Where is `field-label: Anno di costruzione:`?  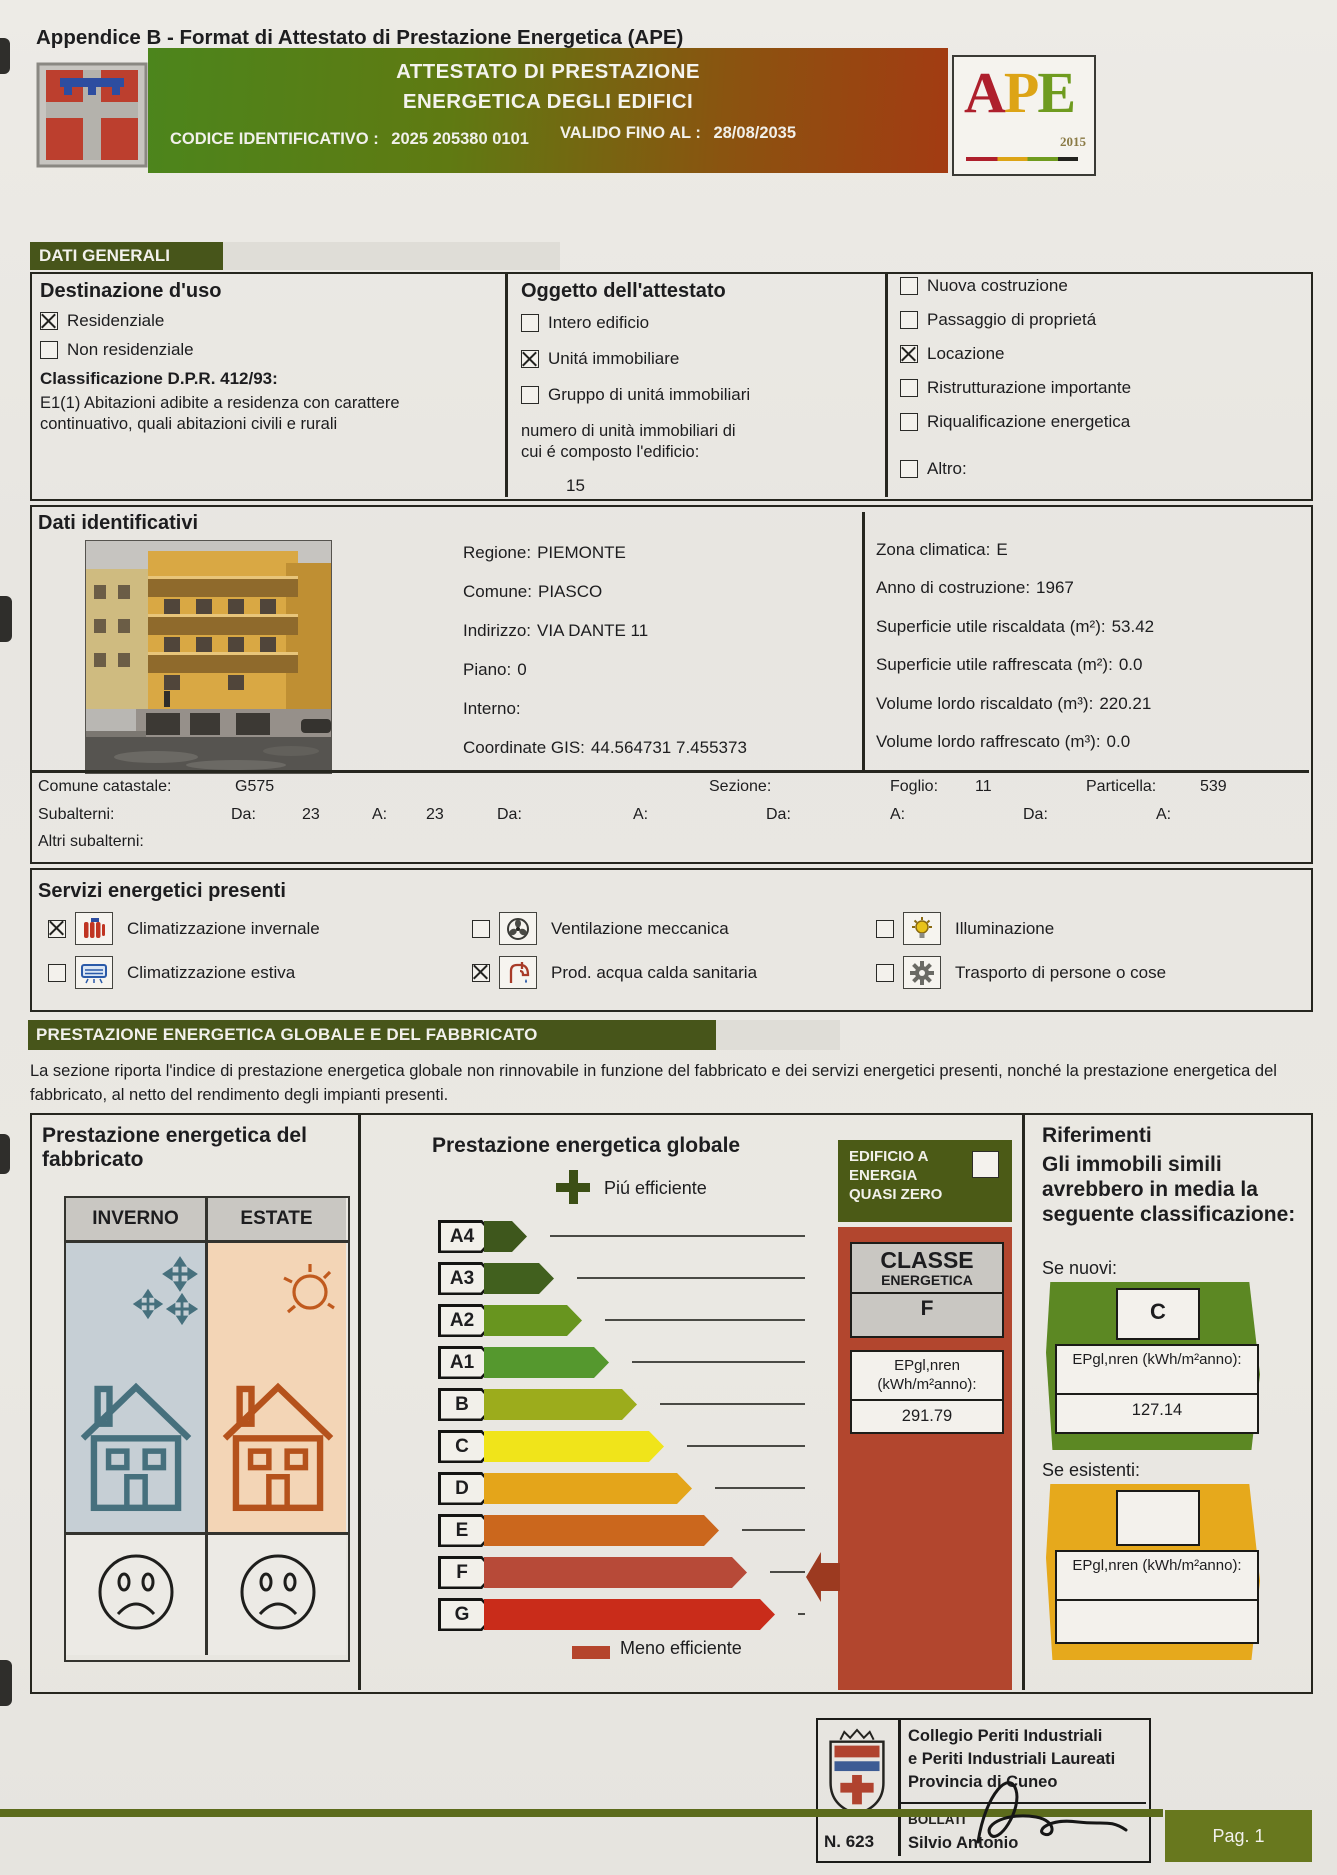 field-label: Anno di costruzione: is located at coordinates (953, 588).